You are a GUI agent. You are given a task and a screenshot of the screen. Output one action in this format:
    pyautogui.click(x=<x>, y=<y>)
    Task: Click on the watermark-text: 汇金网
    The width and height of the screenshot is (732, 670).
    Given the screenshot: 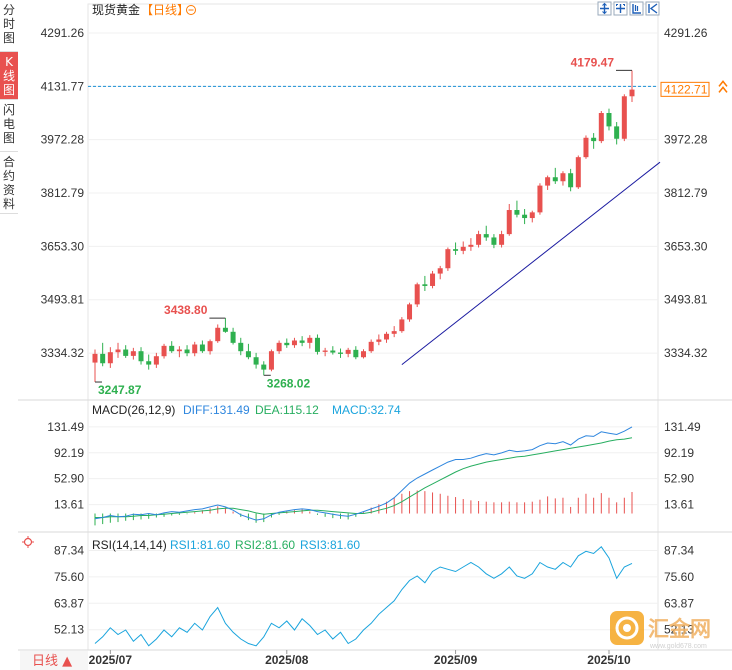 What is the action you would take?
    pyautogui.click(x=679, y=629)
    